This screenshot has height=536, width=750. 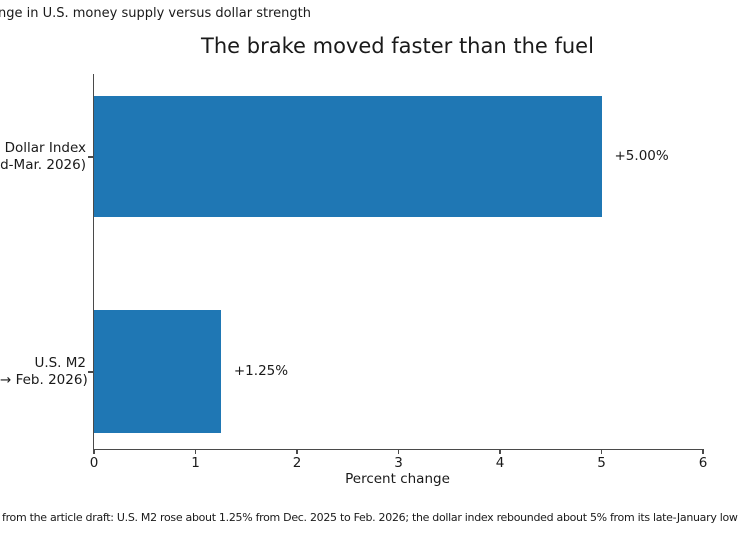 What do you see at coordinates (43, 164) in the screenshot?
I see `y-category-line: d-Mar. 2026)` at bounding box center [43, 164].